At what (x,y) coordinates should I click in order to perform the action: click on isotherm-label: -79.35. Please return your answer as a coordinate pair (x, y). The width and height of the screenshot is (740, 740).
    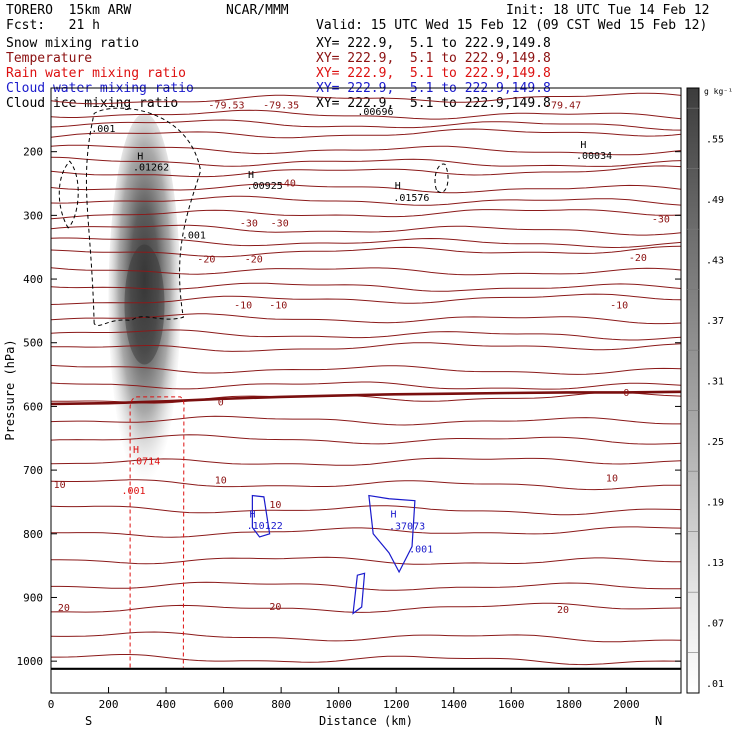
    Looking at the image, I should click on (281, 106).